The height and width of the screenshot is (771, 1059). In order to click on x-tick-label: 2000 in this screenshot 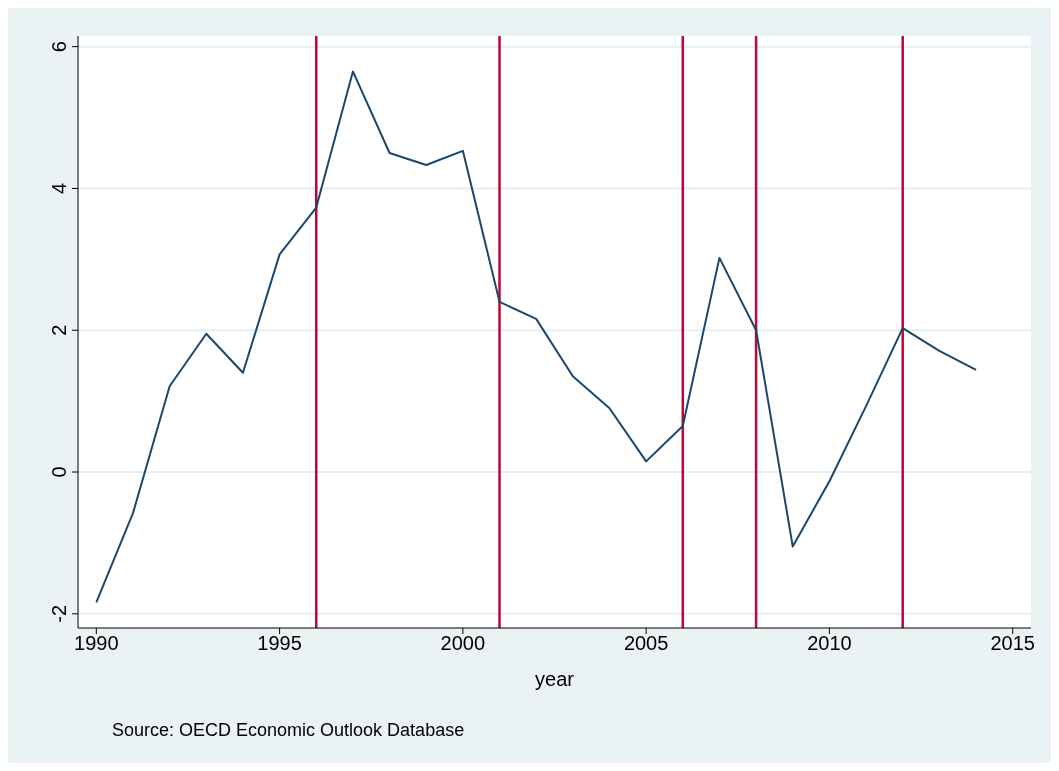, I will do `click(463, 643)`.